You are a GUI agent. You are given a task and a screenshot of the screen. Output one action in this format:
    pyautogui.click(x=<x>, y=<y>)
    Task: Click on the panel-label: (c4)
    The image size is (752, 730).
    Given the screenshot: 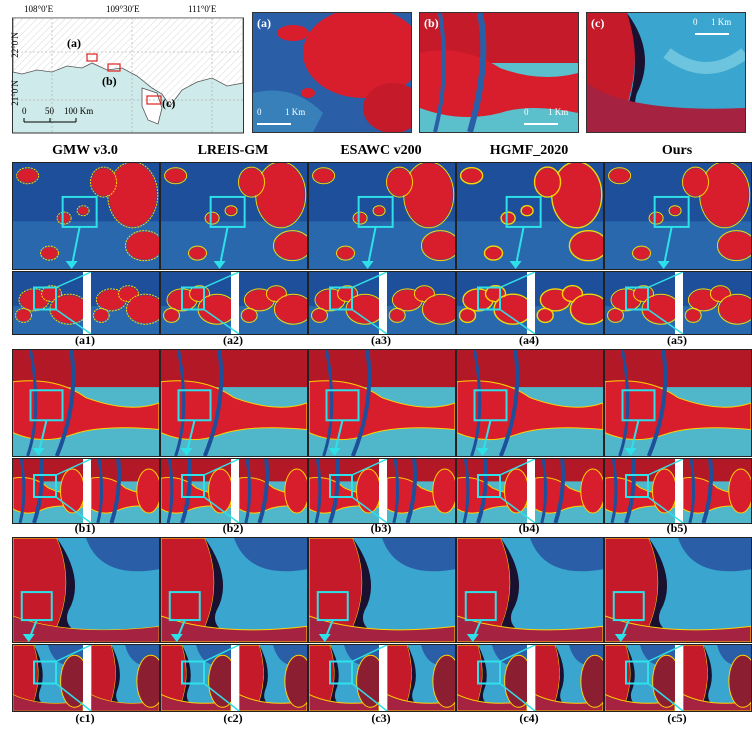 What is the action you would take?
    pyautogui.click(x=529, y=718)
    